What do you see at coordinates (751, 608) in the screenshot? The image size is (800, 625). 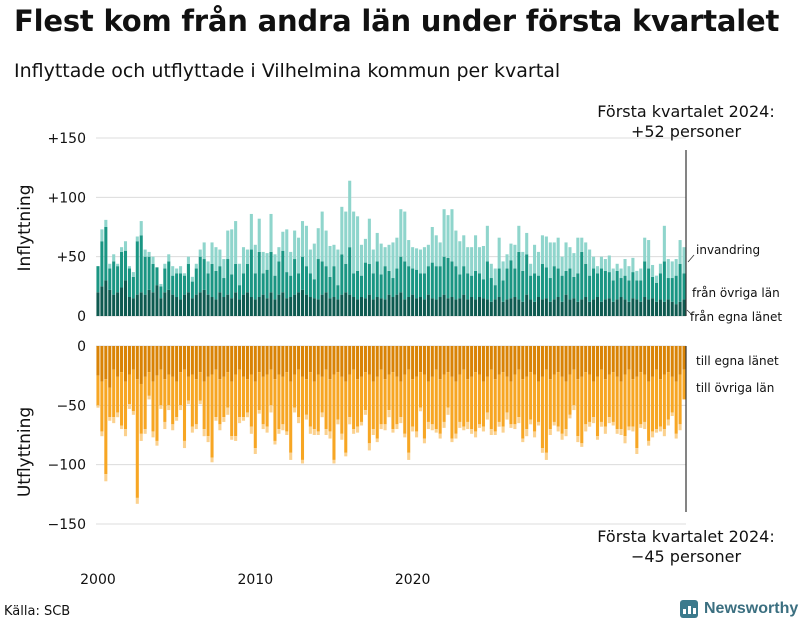 I see `logo-text: Newsworthy` at bounding box center [751, 608].